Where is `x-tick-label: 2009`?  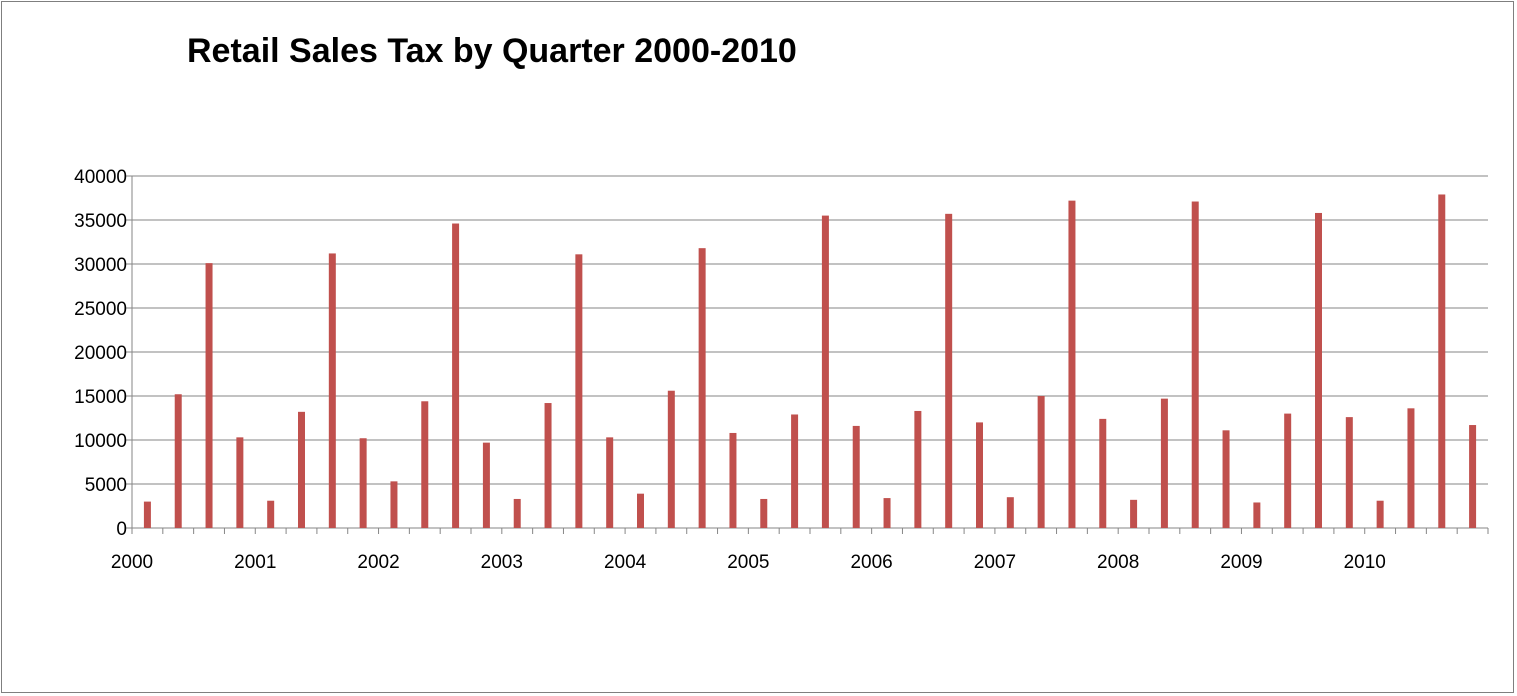
x-tick-label: 2009 is located at coordinates (1241, 562).